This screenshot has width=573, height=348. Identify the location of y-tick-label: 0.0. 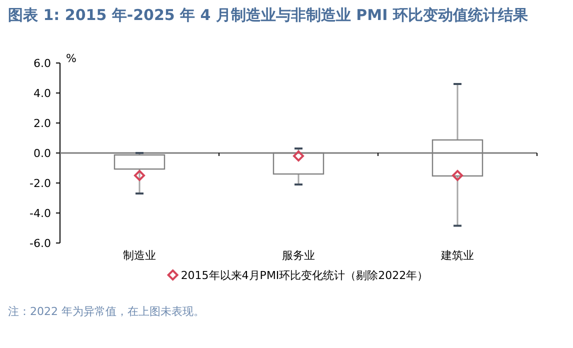
(42, 153).